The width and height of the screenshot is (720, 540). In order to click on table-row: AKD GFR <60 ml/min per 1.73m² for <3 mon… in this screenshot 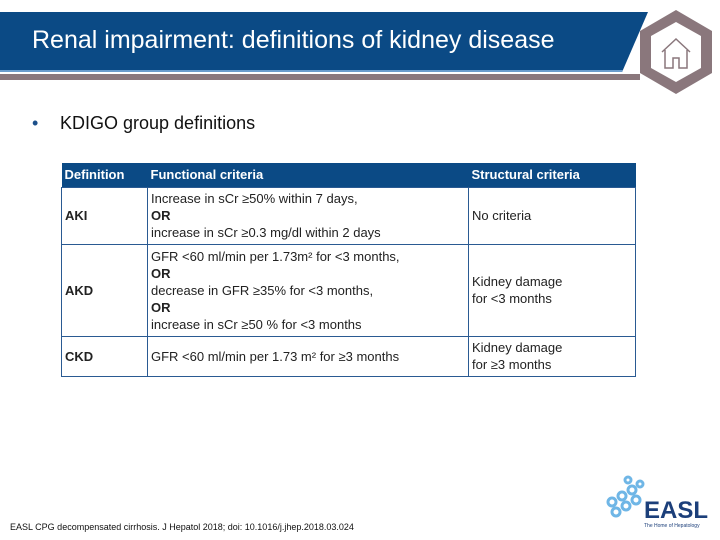, I will do `click(348, 290)`.